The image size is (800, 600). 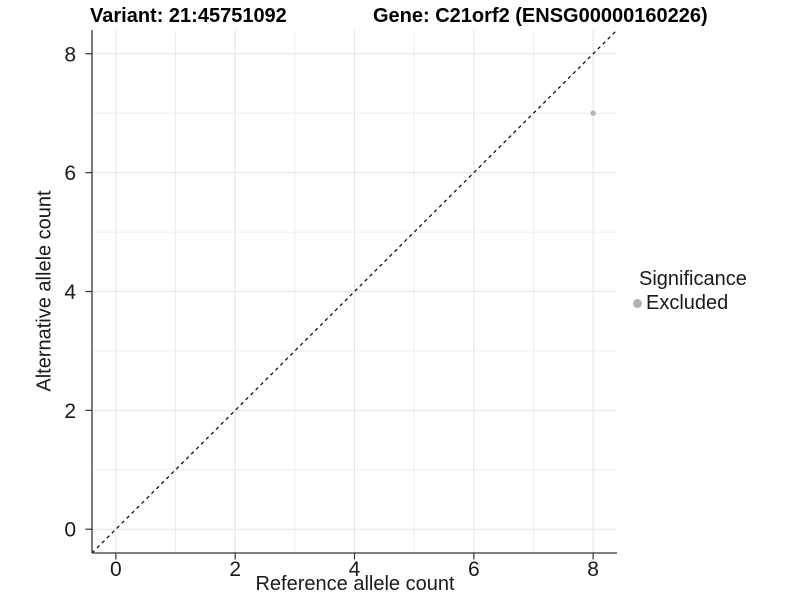 What do you see at coordinates (44, 291) in the screenshot?
I see `y-axis-title: Alternative allele count` at bounding box center [44, 291].